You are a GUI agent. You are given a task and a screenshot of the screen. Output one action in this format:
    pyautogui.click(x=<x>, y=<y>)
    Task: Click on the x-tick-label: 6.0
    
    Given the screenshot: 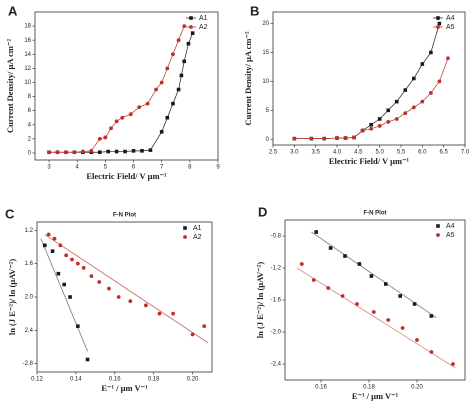 What is the action you would take?
    pyautogui.click(x=422, y=153)
    